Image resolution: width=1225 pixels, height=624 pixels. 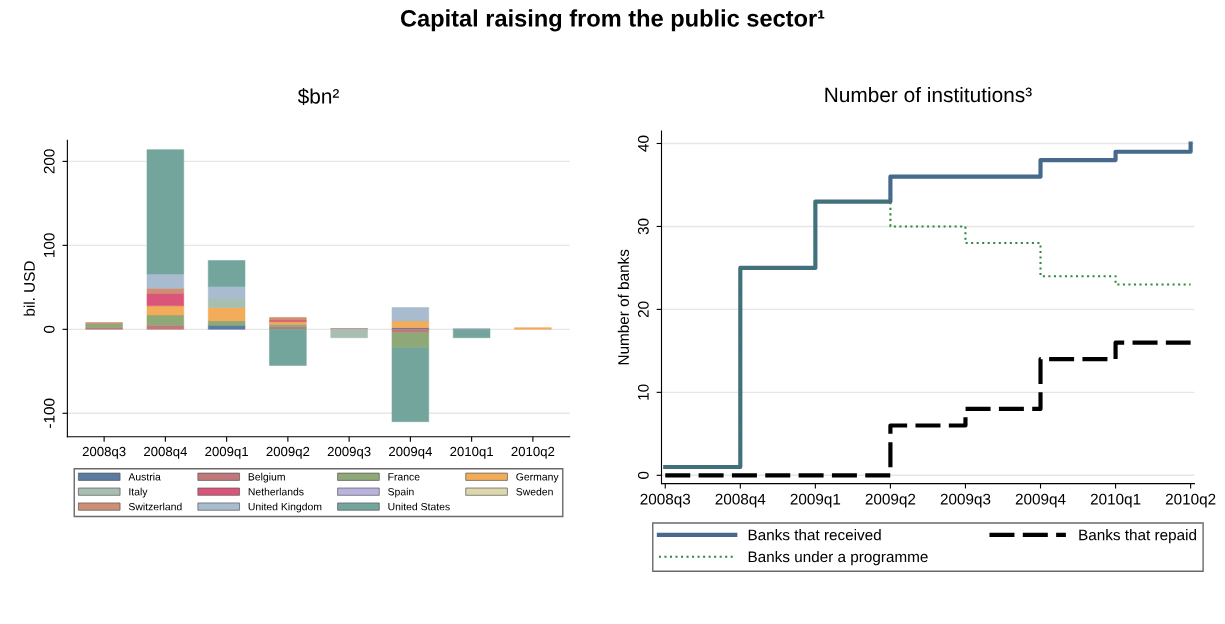 I want to click on y-axis-title: bil. USD, so click(x=29, y=288).